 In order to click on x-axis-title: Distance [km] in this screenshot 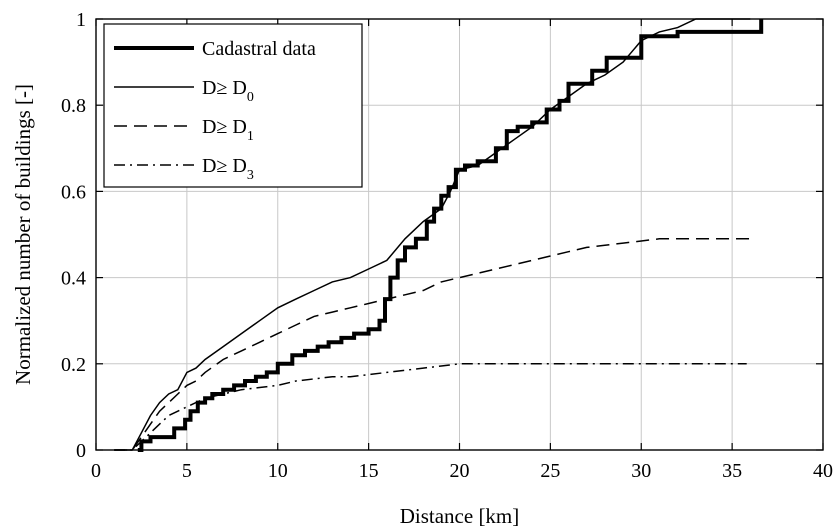, I will do `click(460, 516)`.